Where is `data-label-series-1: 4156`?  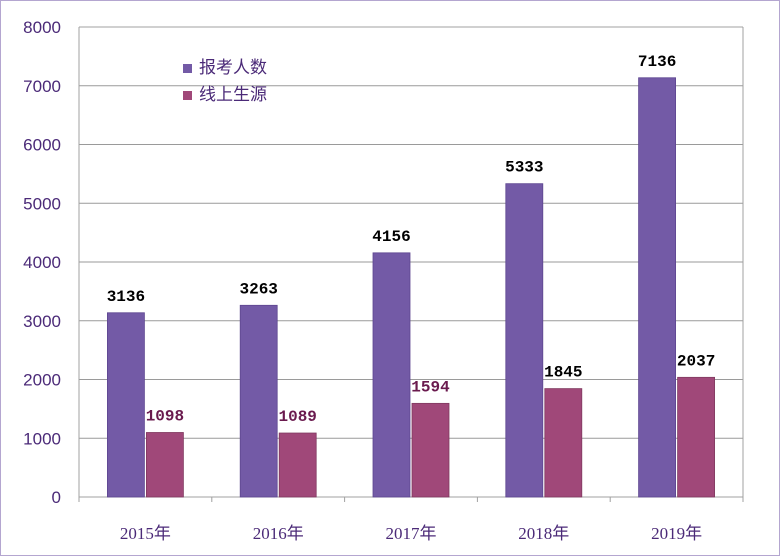
data-label-series-1: 4156 is located at coordinates (391, 237).